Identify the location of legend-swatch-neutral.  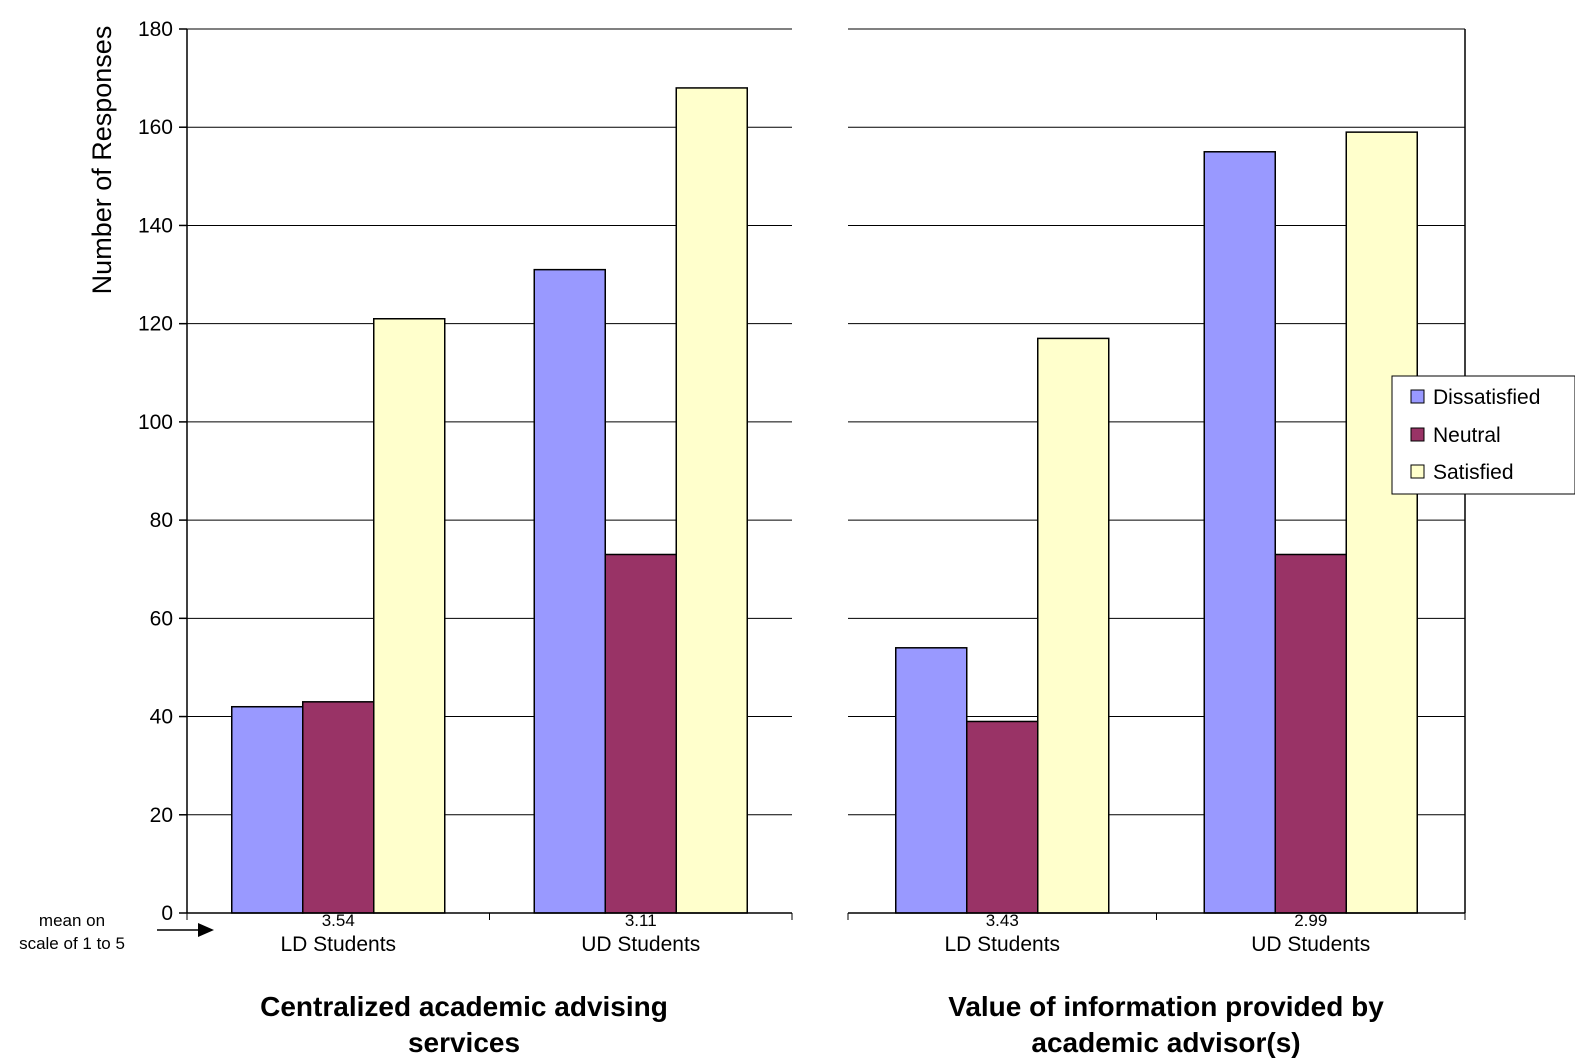
(1417, 434).